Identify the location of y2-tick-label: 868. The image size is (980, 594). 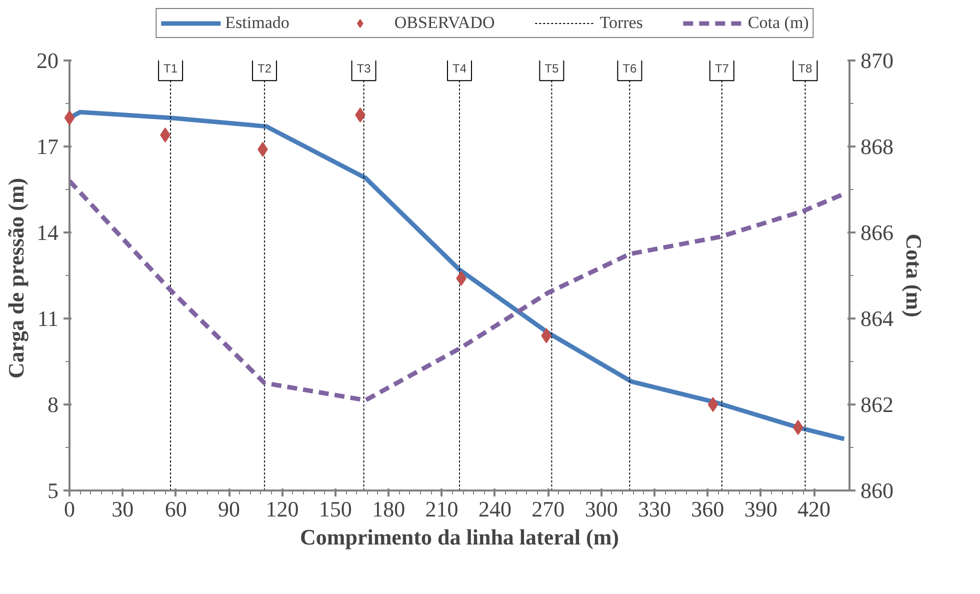
(877, 146).